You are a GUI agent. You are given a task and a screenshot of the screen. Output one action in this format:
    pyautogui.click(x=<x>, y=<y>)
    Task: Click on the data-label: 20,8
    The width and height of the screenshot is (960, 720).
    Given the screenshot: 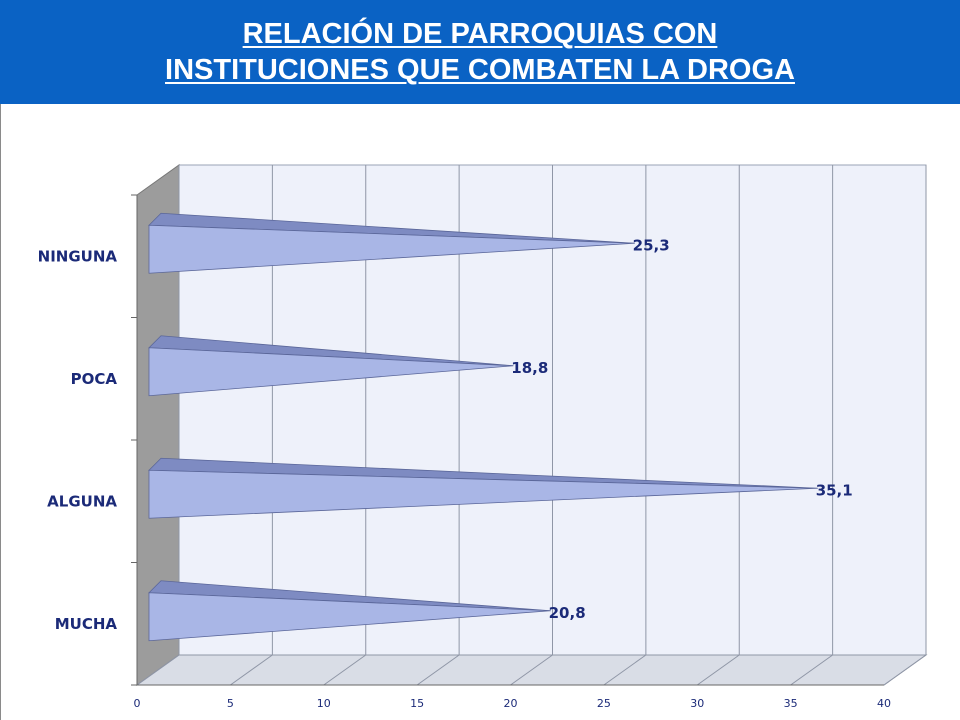 What is the action you would take?
    pyautogui.click(x=567, y=613)
    